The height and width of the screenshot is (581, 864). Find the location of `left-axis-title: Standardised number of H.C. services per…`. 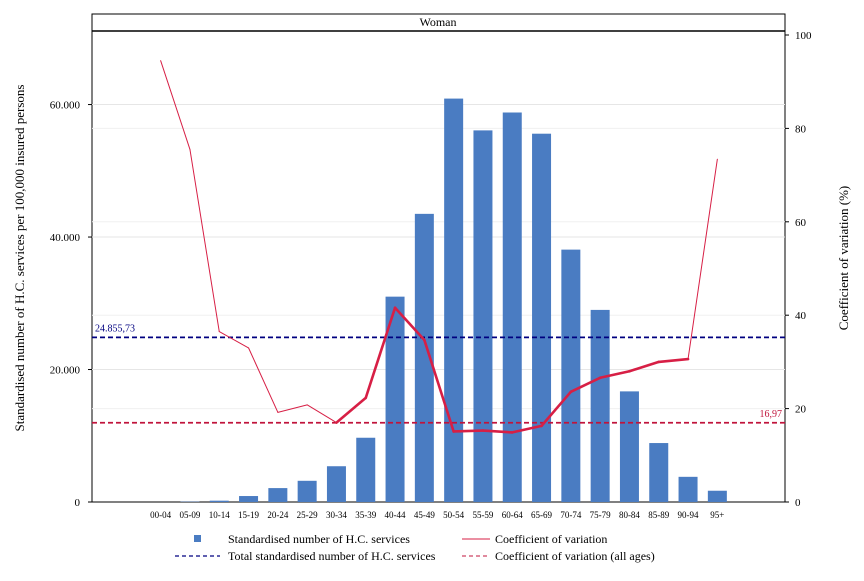

left-axis-title: Standardised number of H.C. services per… is located at coordinates (19, 258).